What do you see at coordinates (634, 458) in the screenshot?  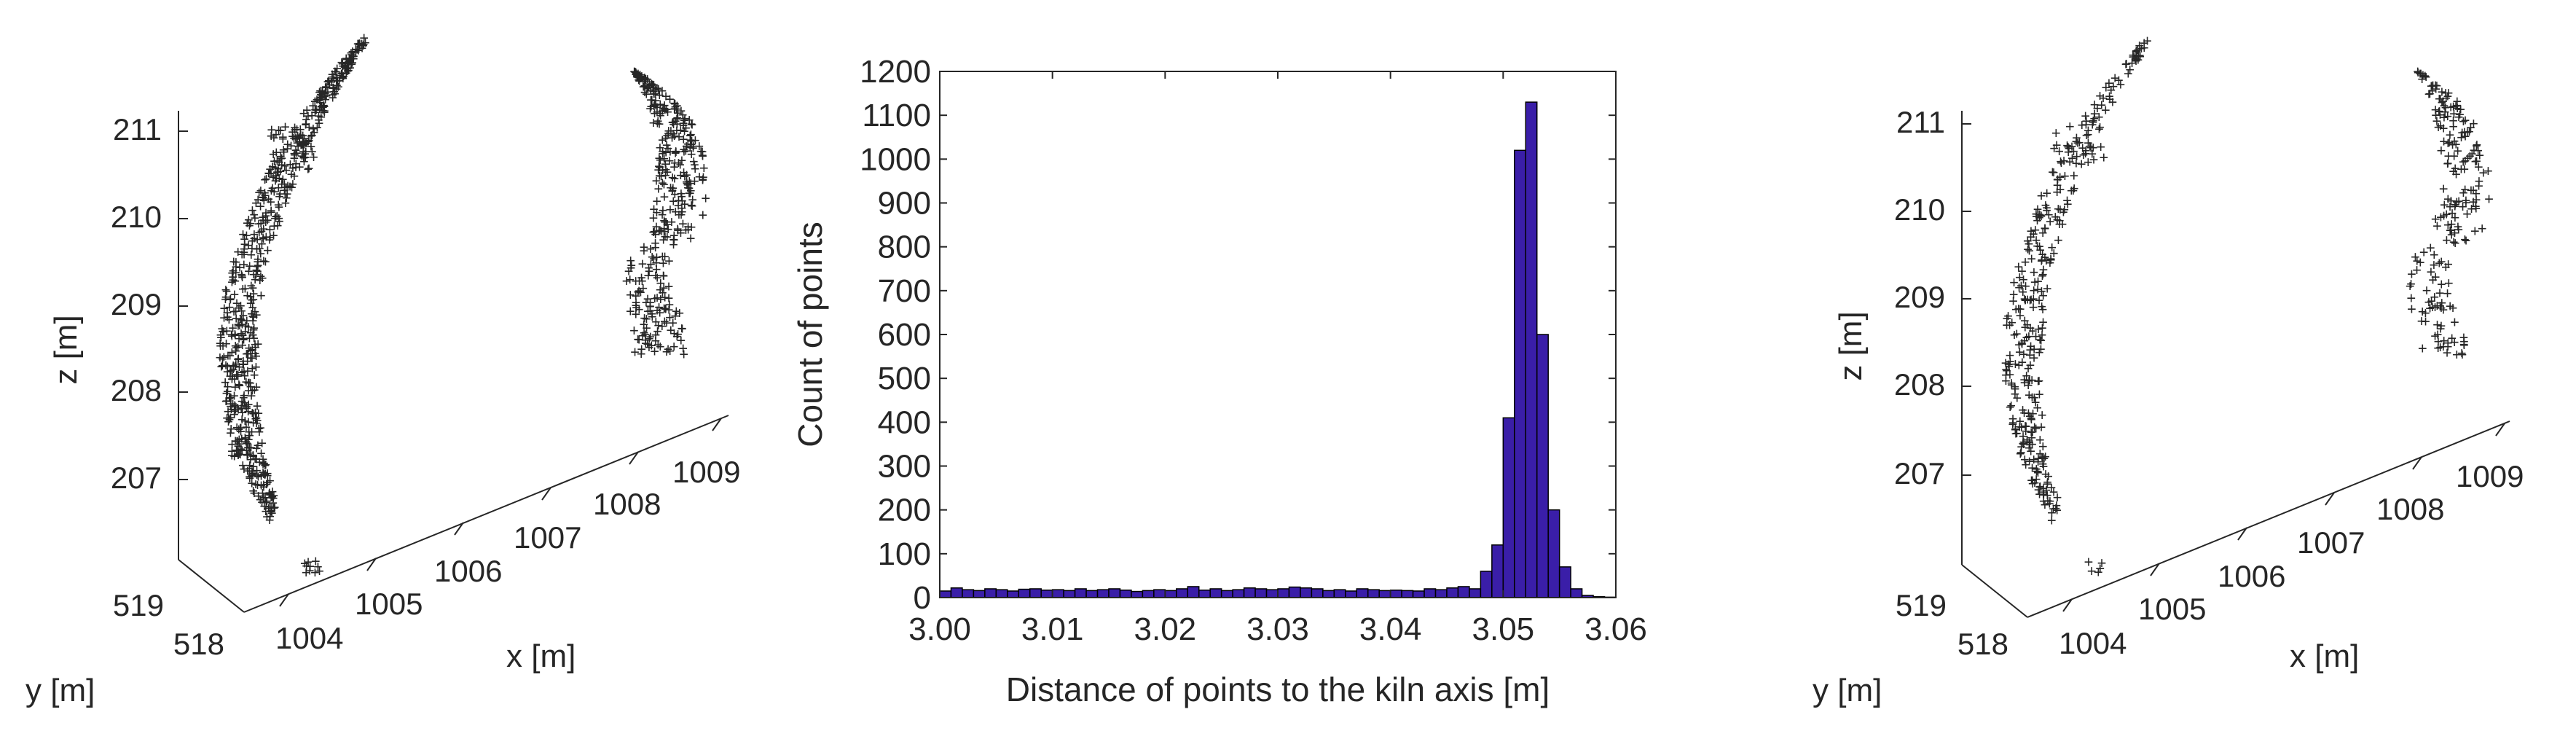 I see `left-x-tick` at bounding box center [634, 458].